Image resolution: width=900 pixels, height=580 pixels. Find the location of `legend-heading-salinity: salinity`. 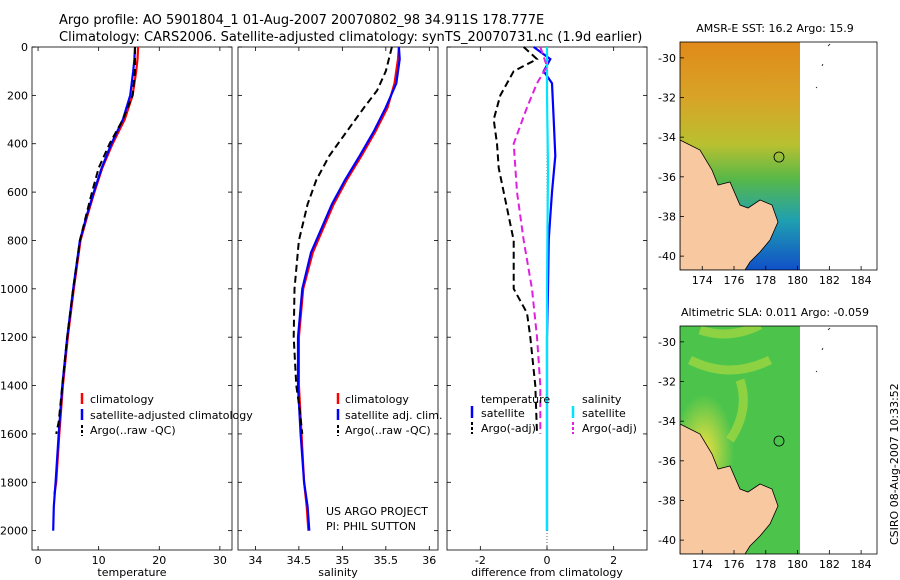

legend-heading-salinity: salinity is located at coordinates (602, 399).